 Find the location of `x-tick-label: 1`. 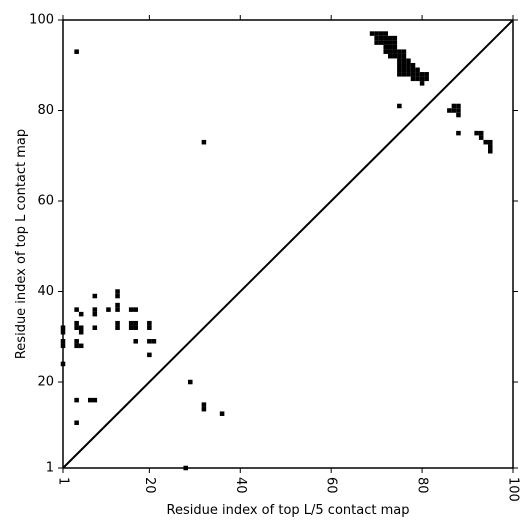

x-tick-label: 1 is located at coordinates (63, 481).